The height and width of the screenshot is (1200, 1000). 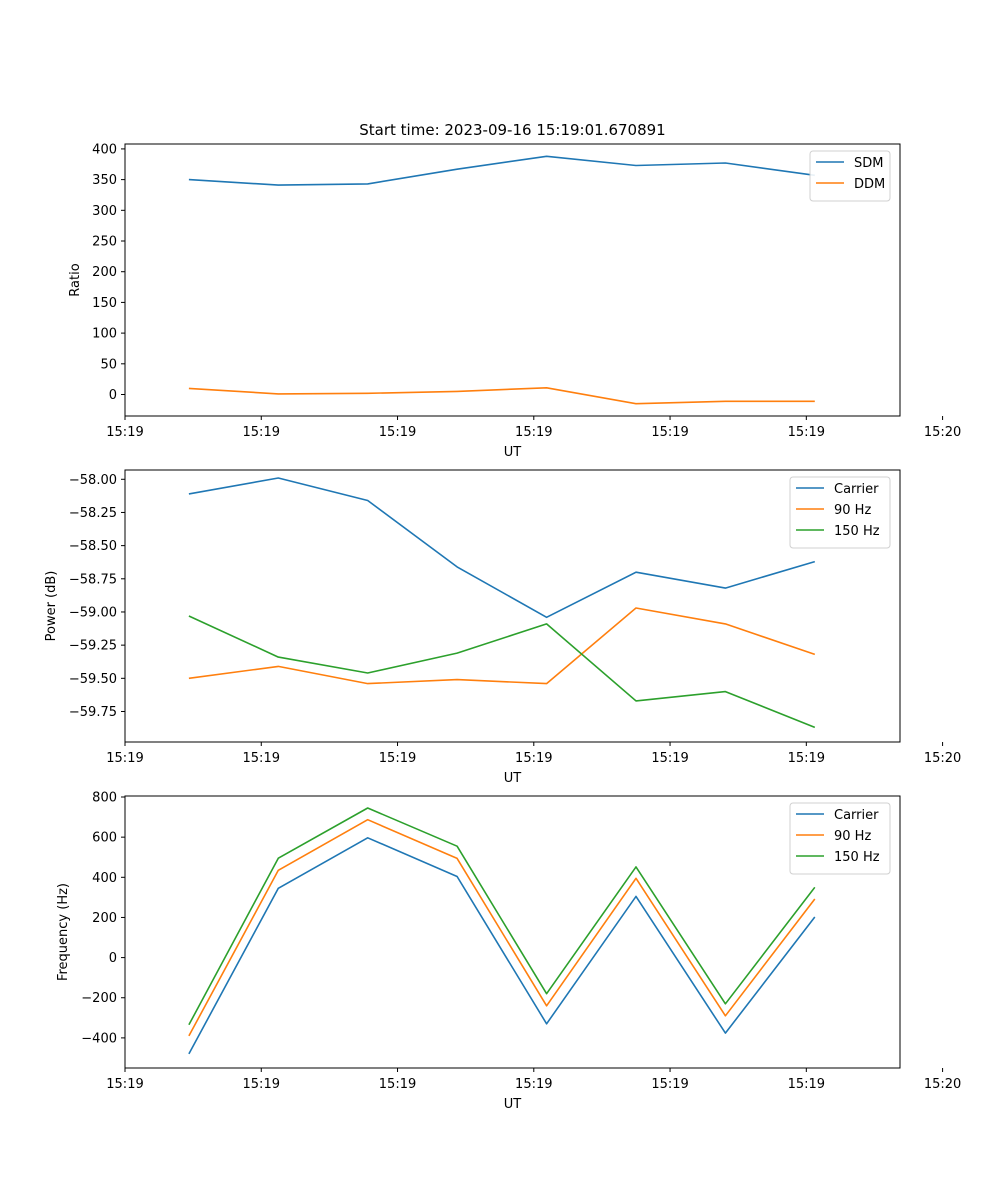 What do you see at coordinates (93, 646) in the screenshot?
I see `y-tick-label: −59.25` at bounding box center [93, 646].